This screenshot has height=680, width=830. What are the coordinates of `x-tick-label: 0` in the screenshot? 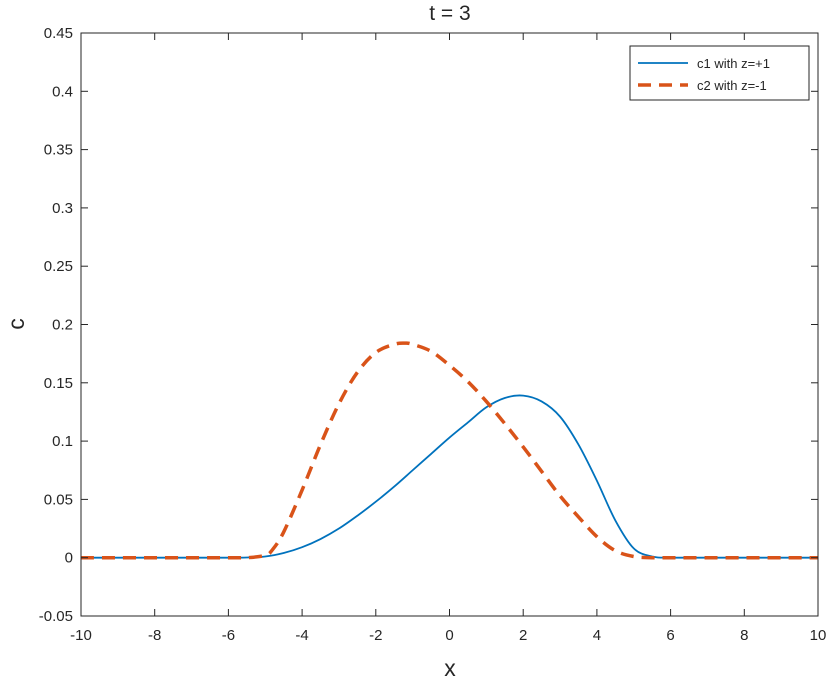 It's located at (449, 635).